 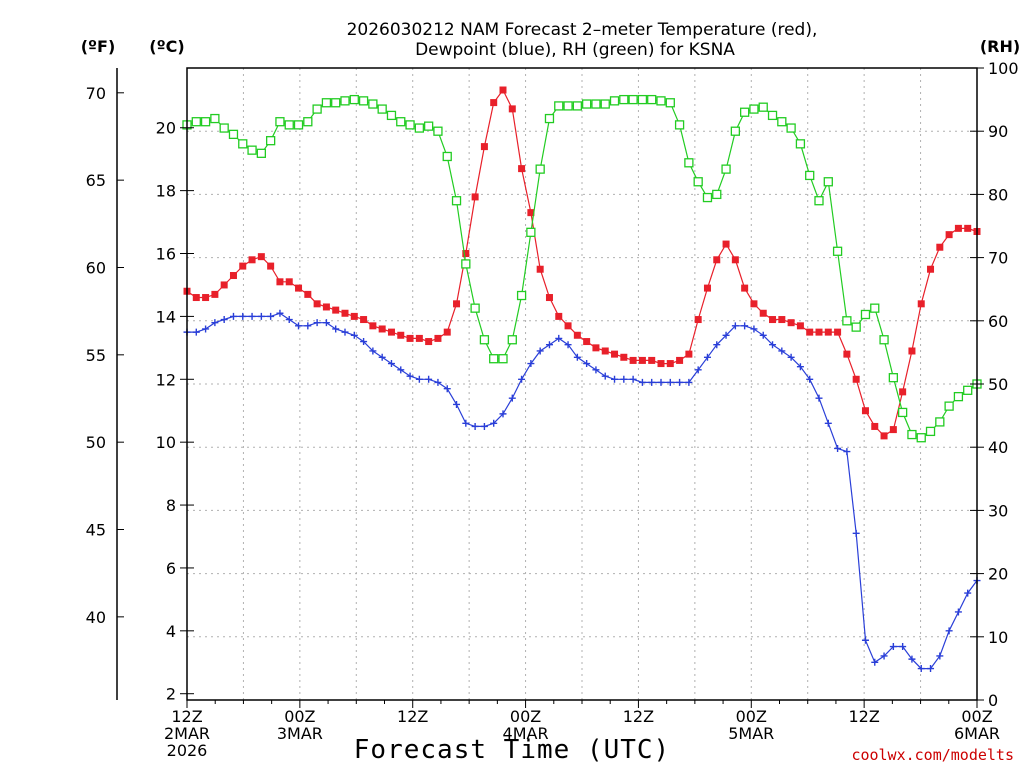 I want to click on rh-tick-label: 70, so click(x=998, y=258).